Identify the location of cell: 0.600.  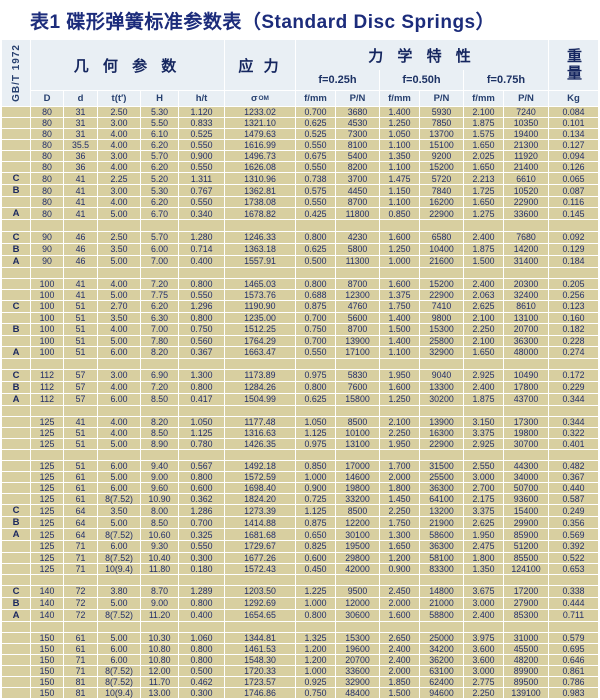
(315, 557).